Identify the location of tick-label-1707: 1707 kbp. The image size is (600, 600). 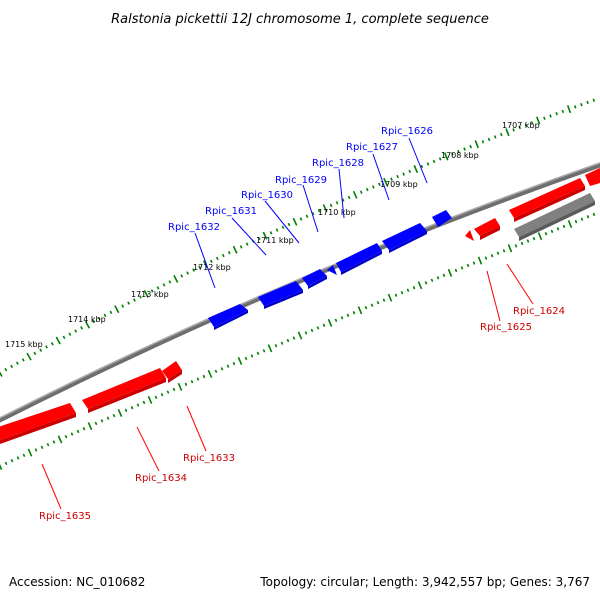
(521, 125).